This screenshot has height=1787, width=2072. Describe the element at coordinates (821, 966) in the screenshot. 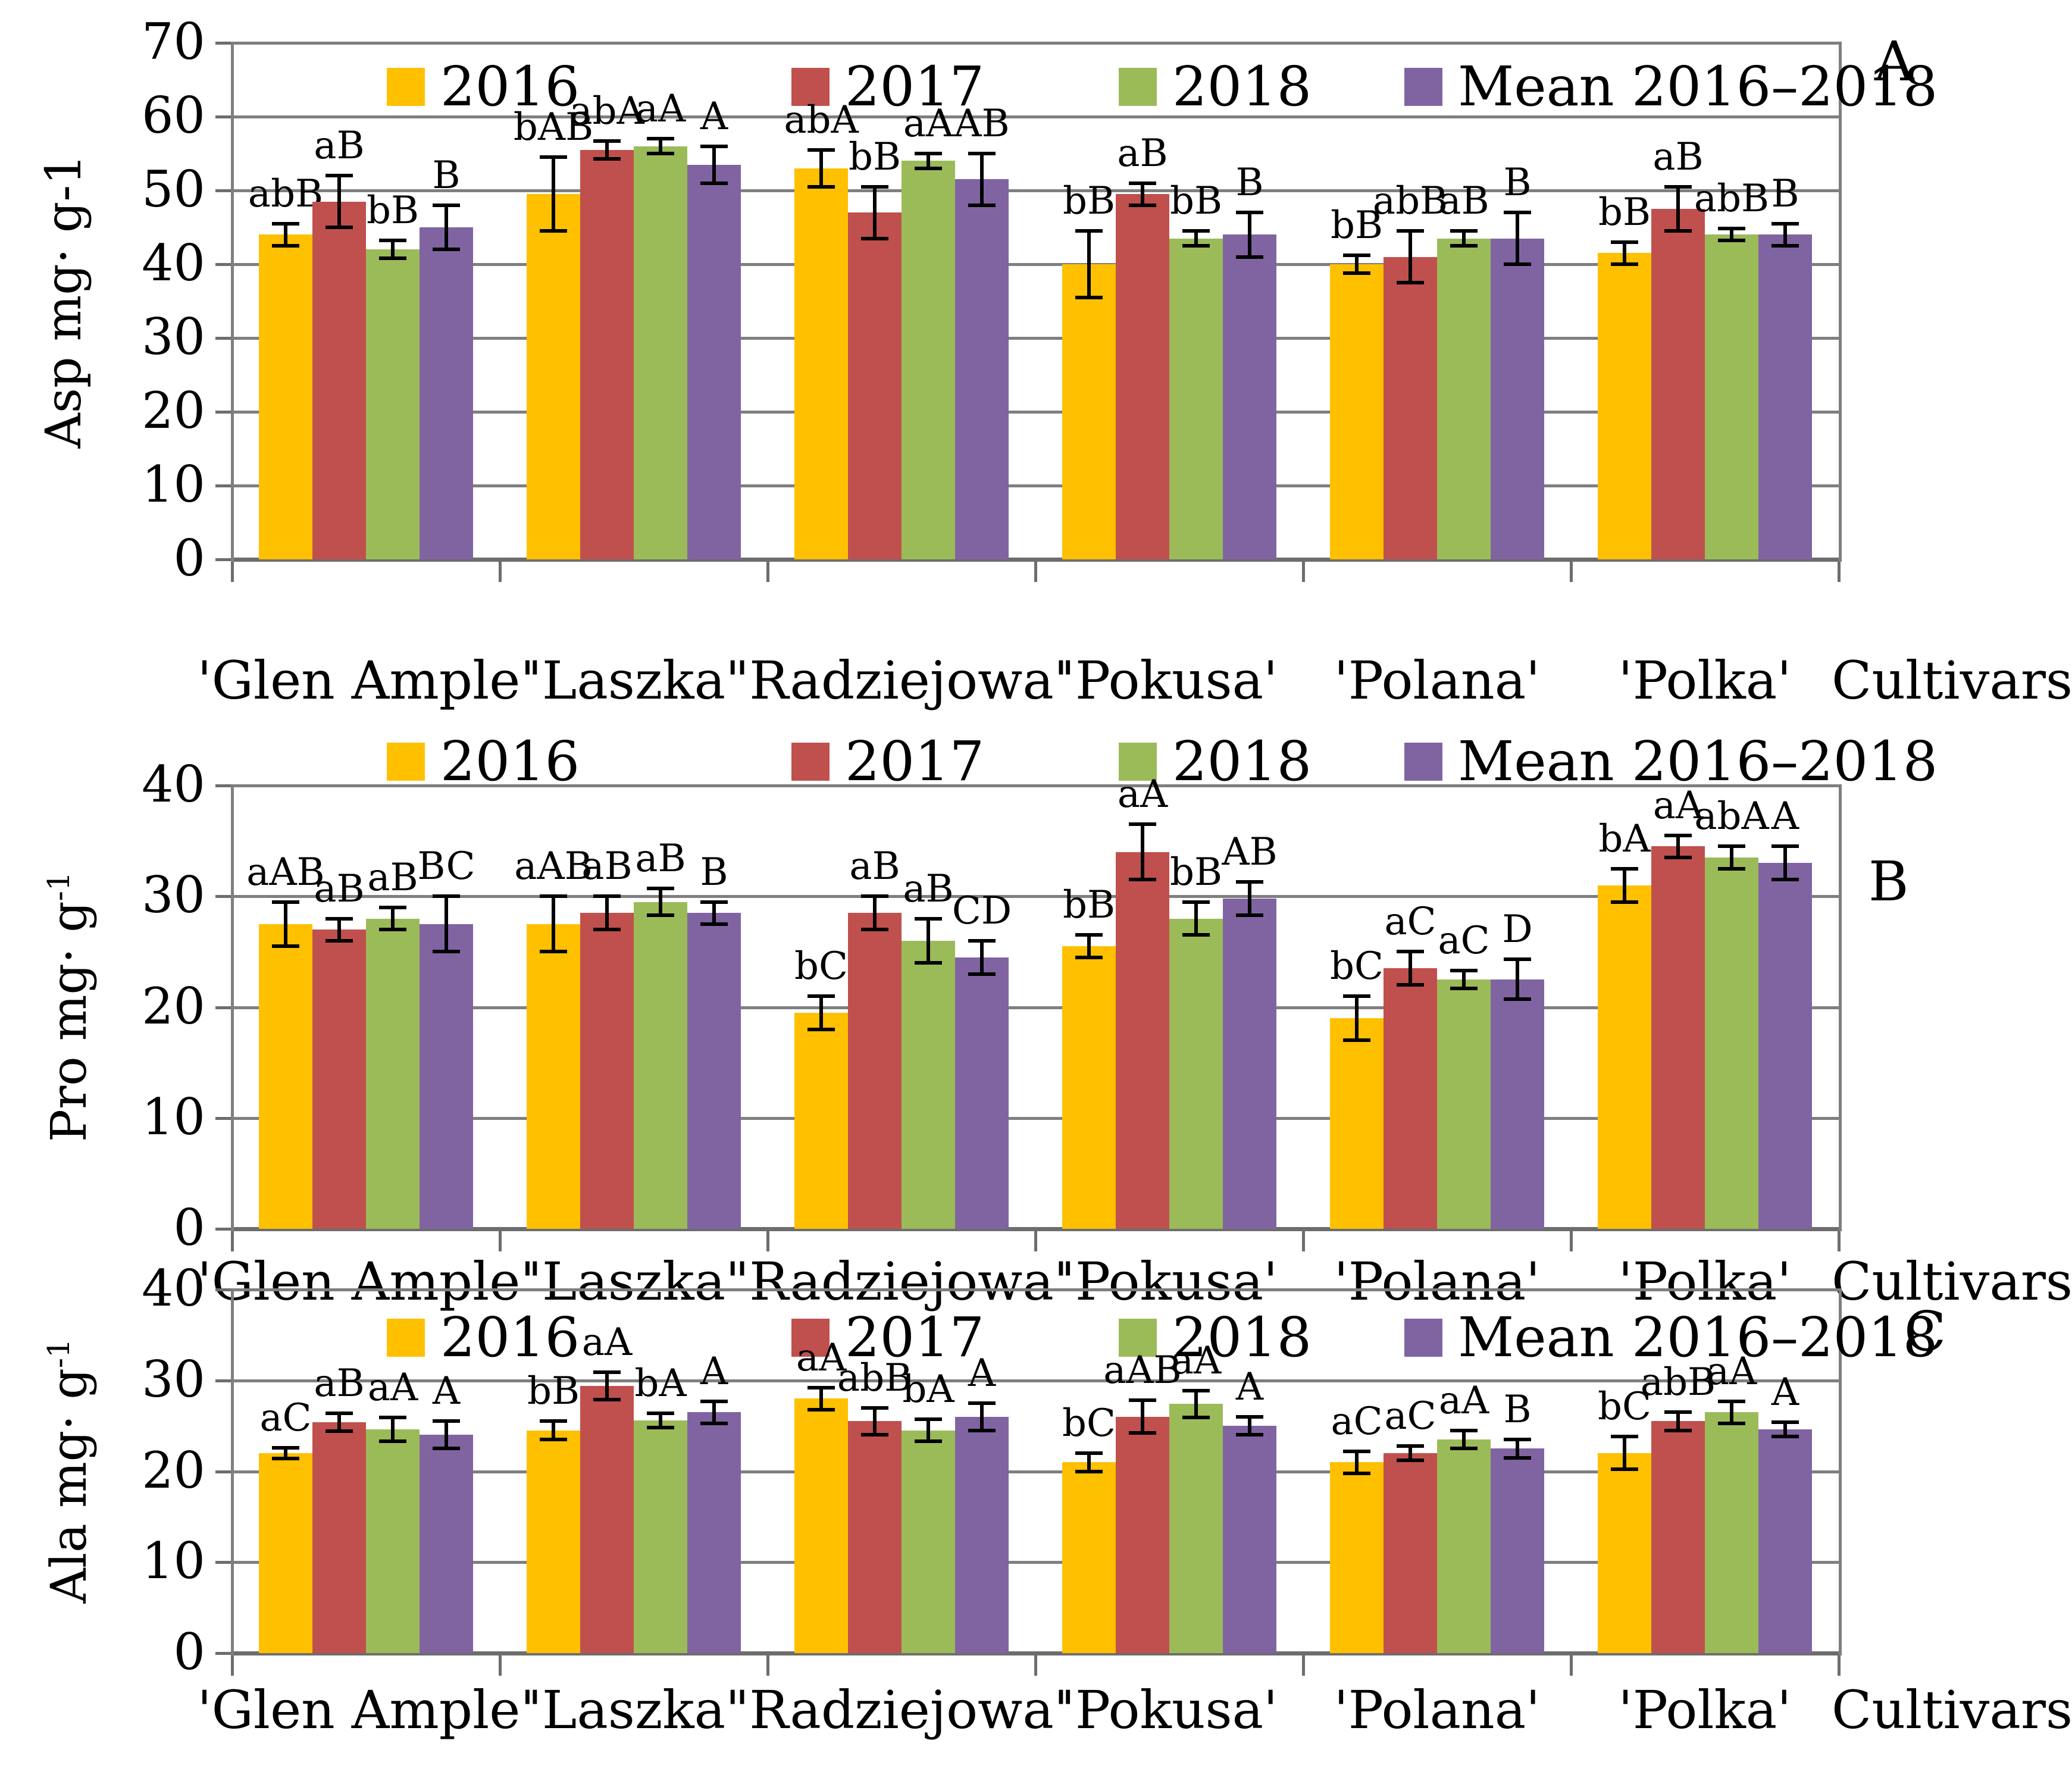

I see `significance-label: bC` at that location.